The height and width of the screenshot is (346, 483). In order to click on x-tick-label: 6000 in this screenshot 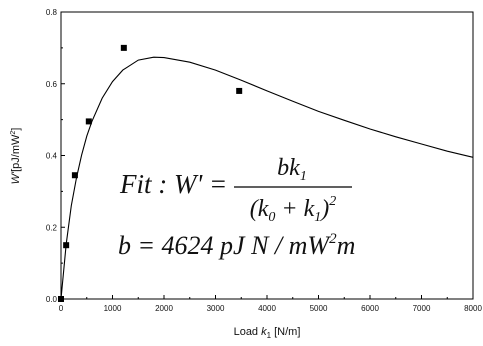, I will do `click(370, 308)`.